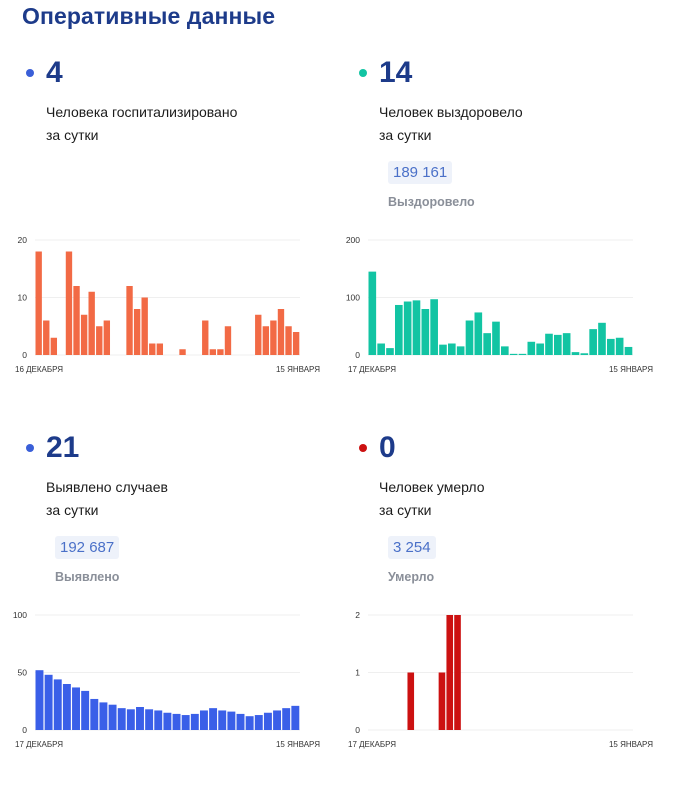  I want to click on y-tick-label: 1, so click(357, 673).